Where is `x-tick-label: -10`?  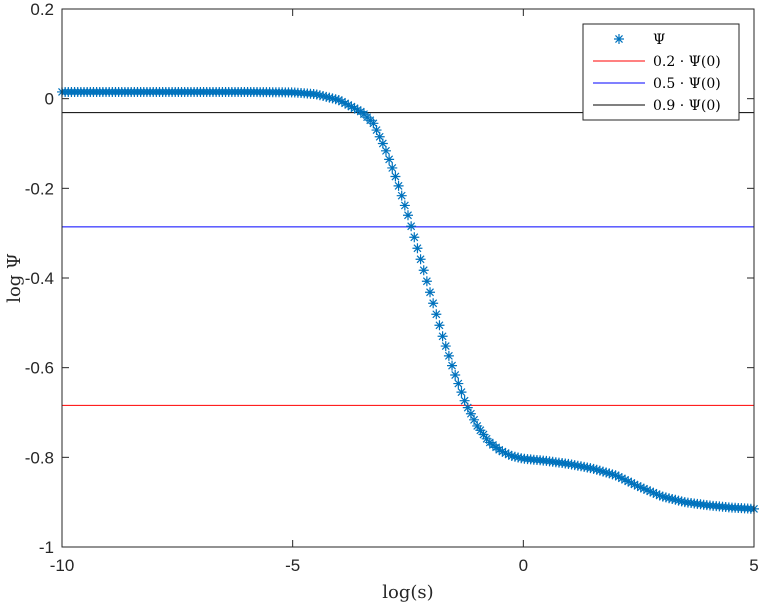
x-tick-label: -10 is located at coordinates (62, 565).